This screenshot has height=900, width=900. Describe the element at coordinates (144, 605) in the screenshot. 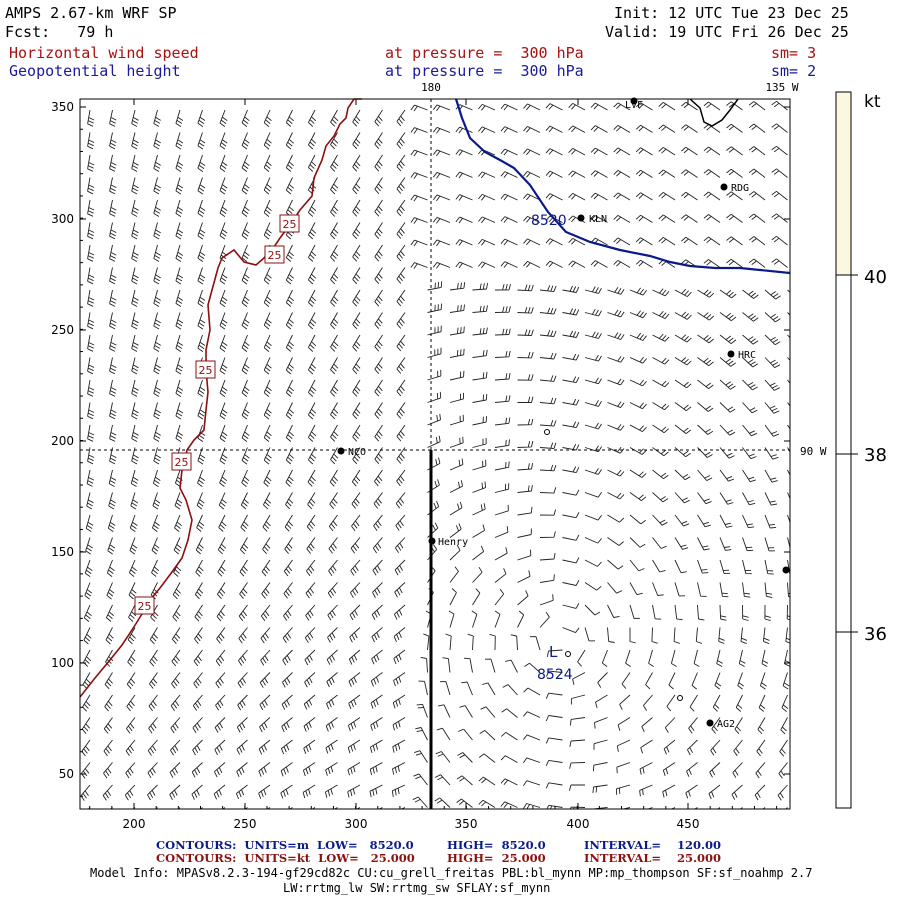

I see `speed-label-5: 25` at that location.